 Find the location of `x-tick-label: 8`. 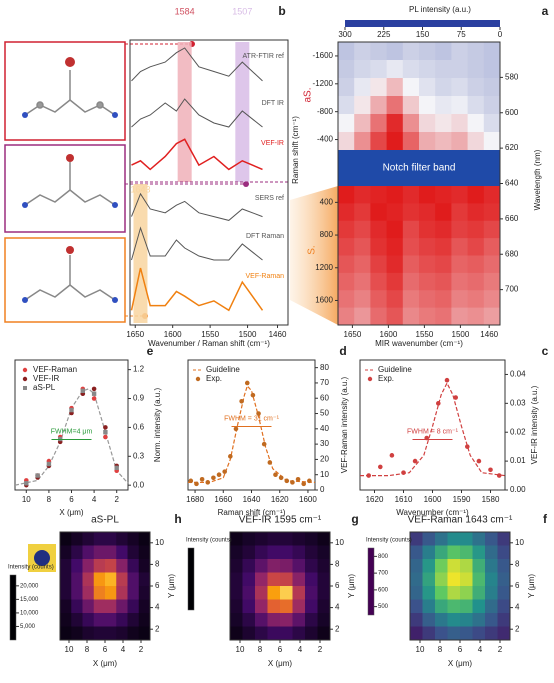

x-tick-label: 8 is located at coordinates (49, 499).